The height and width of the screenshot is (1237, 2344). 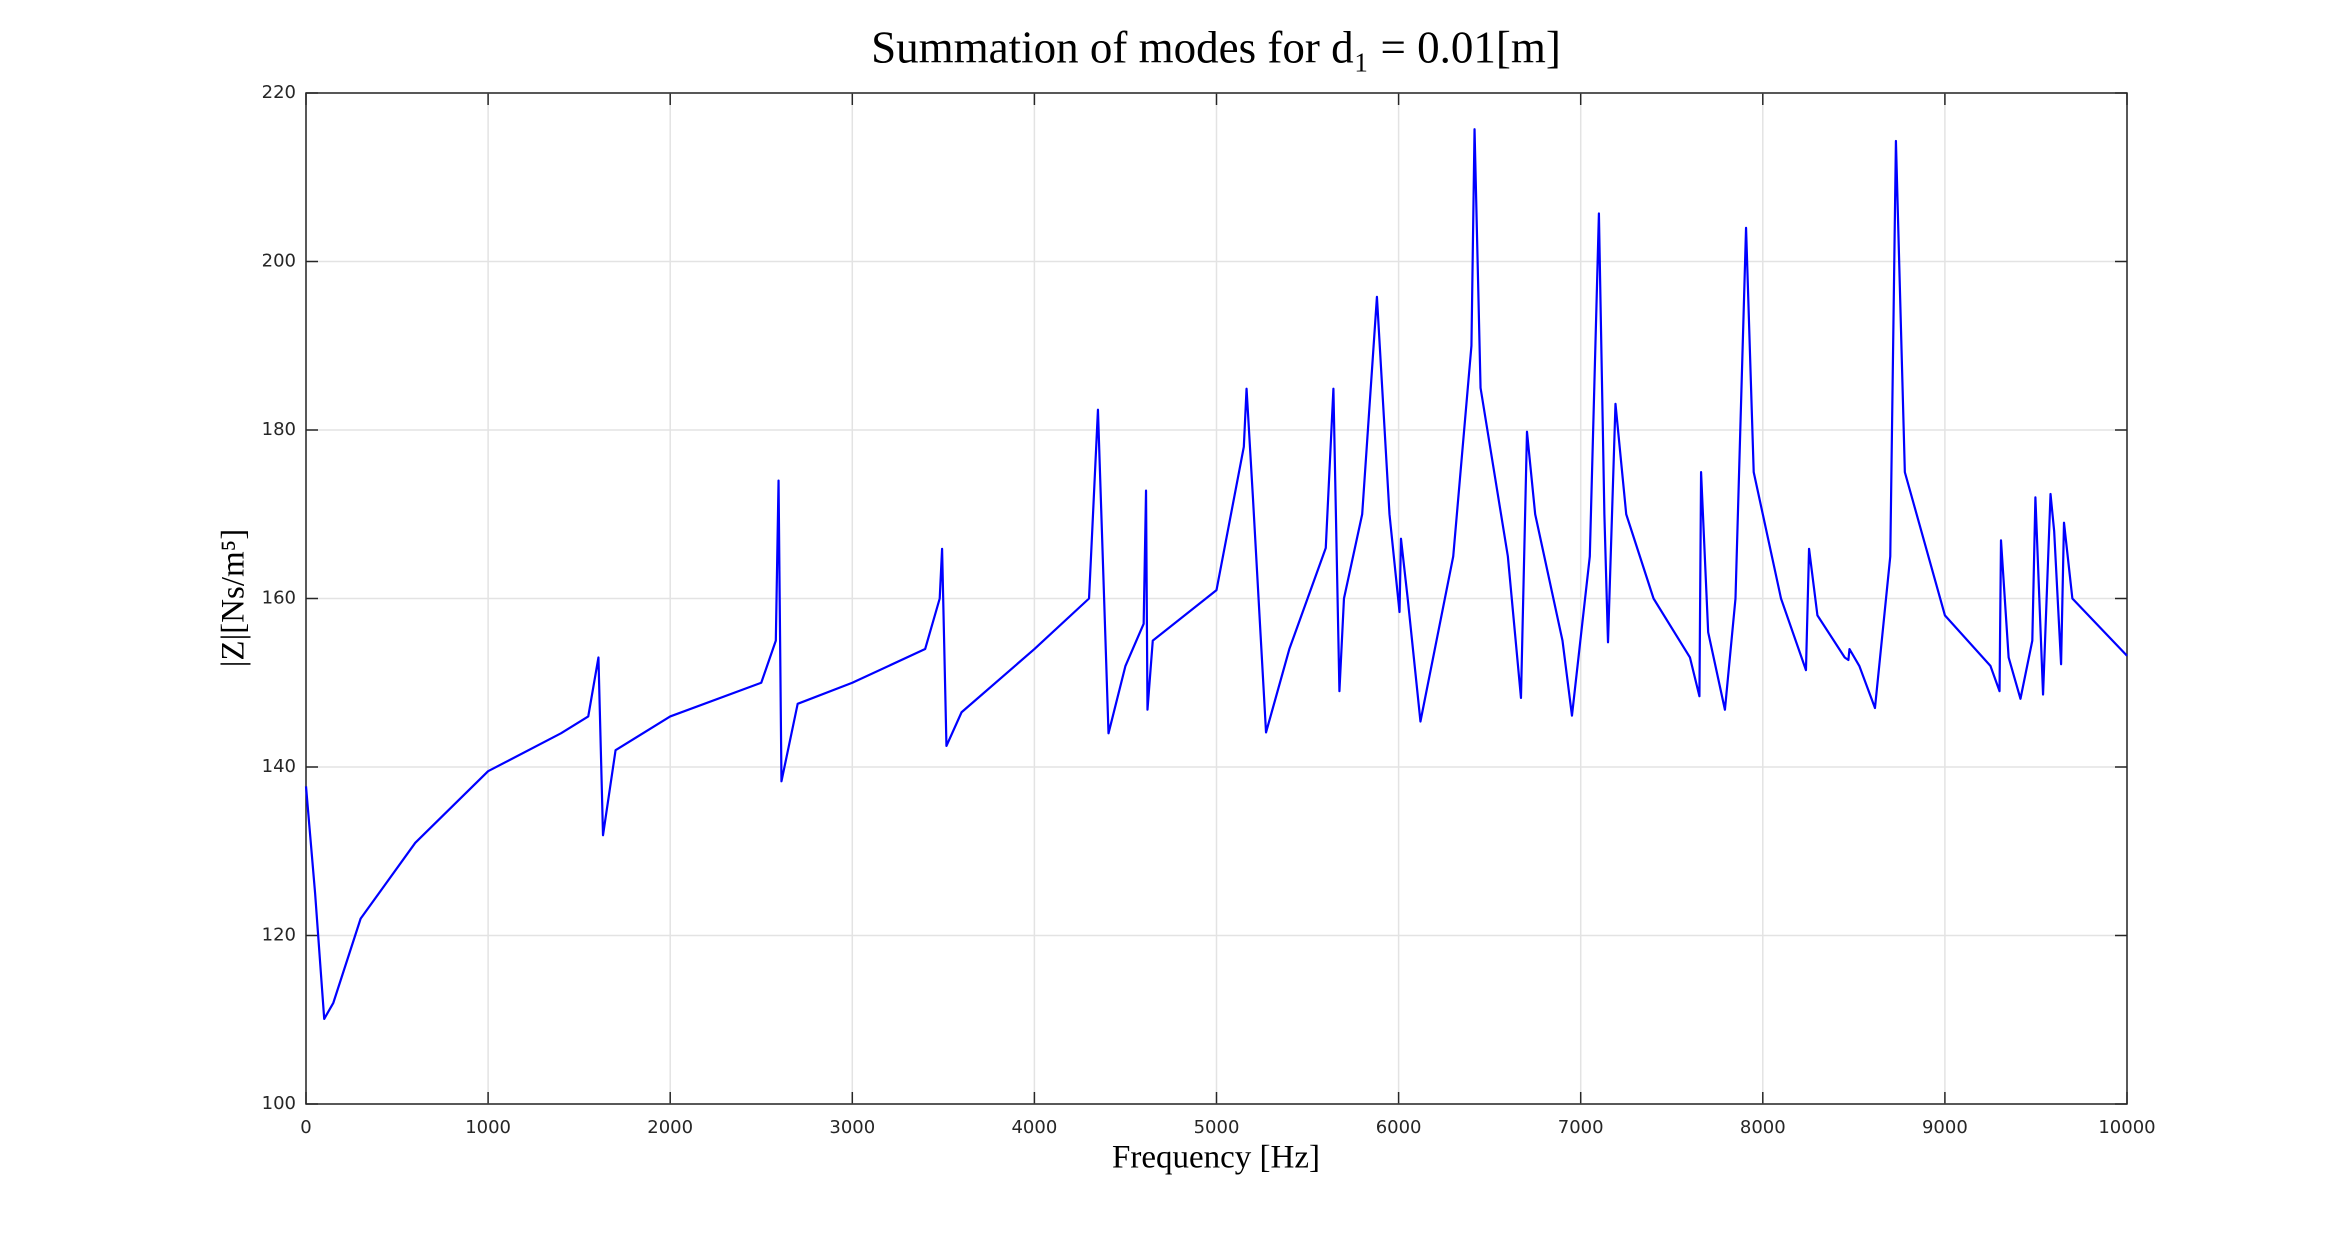 What do you see at coordinates (279, 1103) in the screenshot?
I see `y-tick-label: 100` at bounding box center [279, 1103].